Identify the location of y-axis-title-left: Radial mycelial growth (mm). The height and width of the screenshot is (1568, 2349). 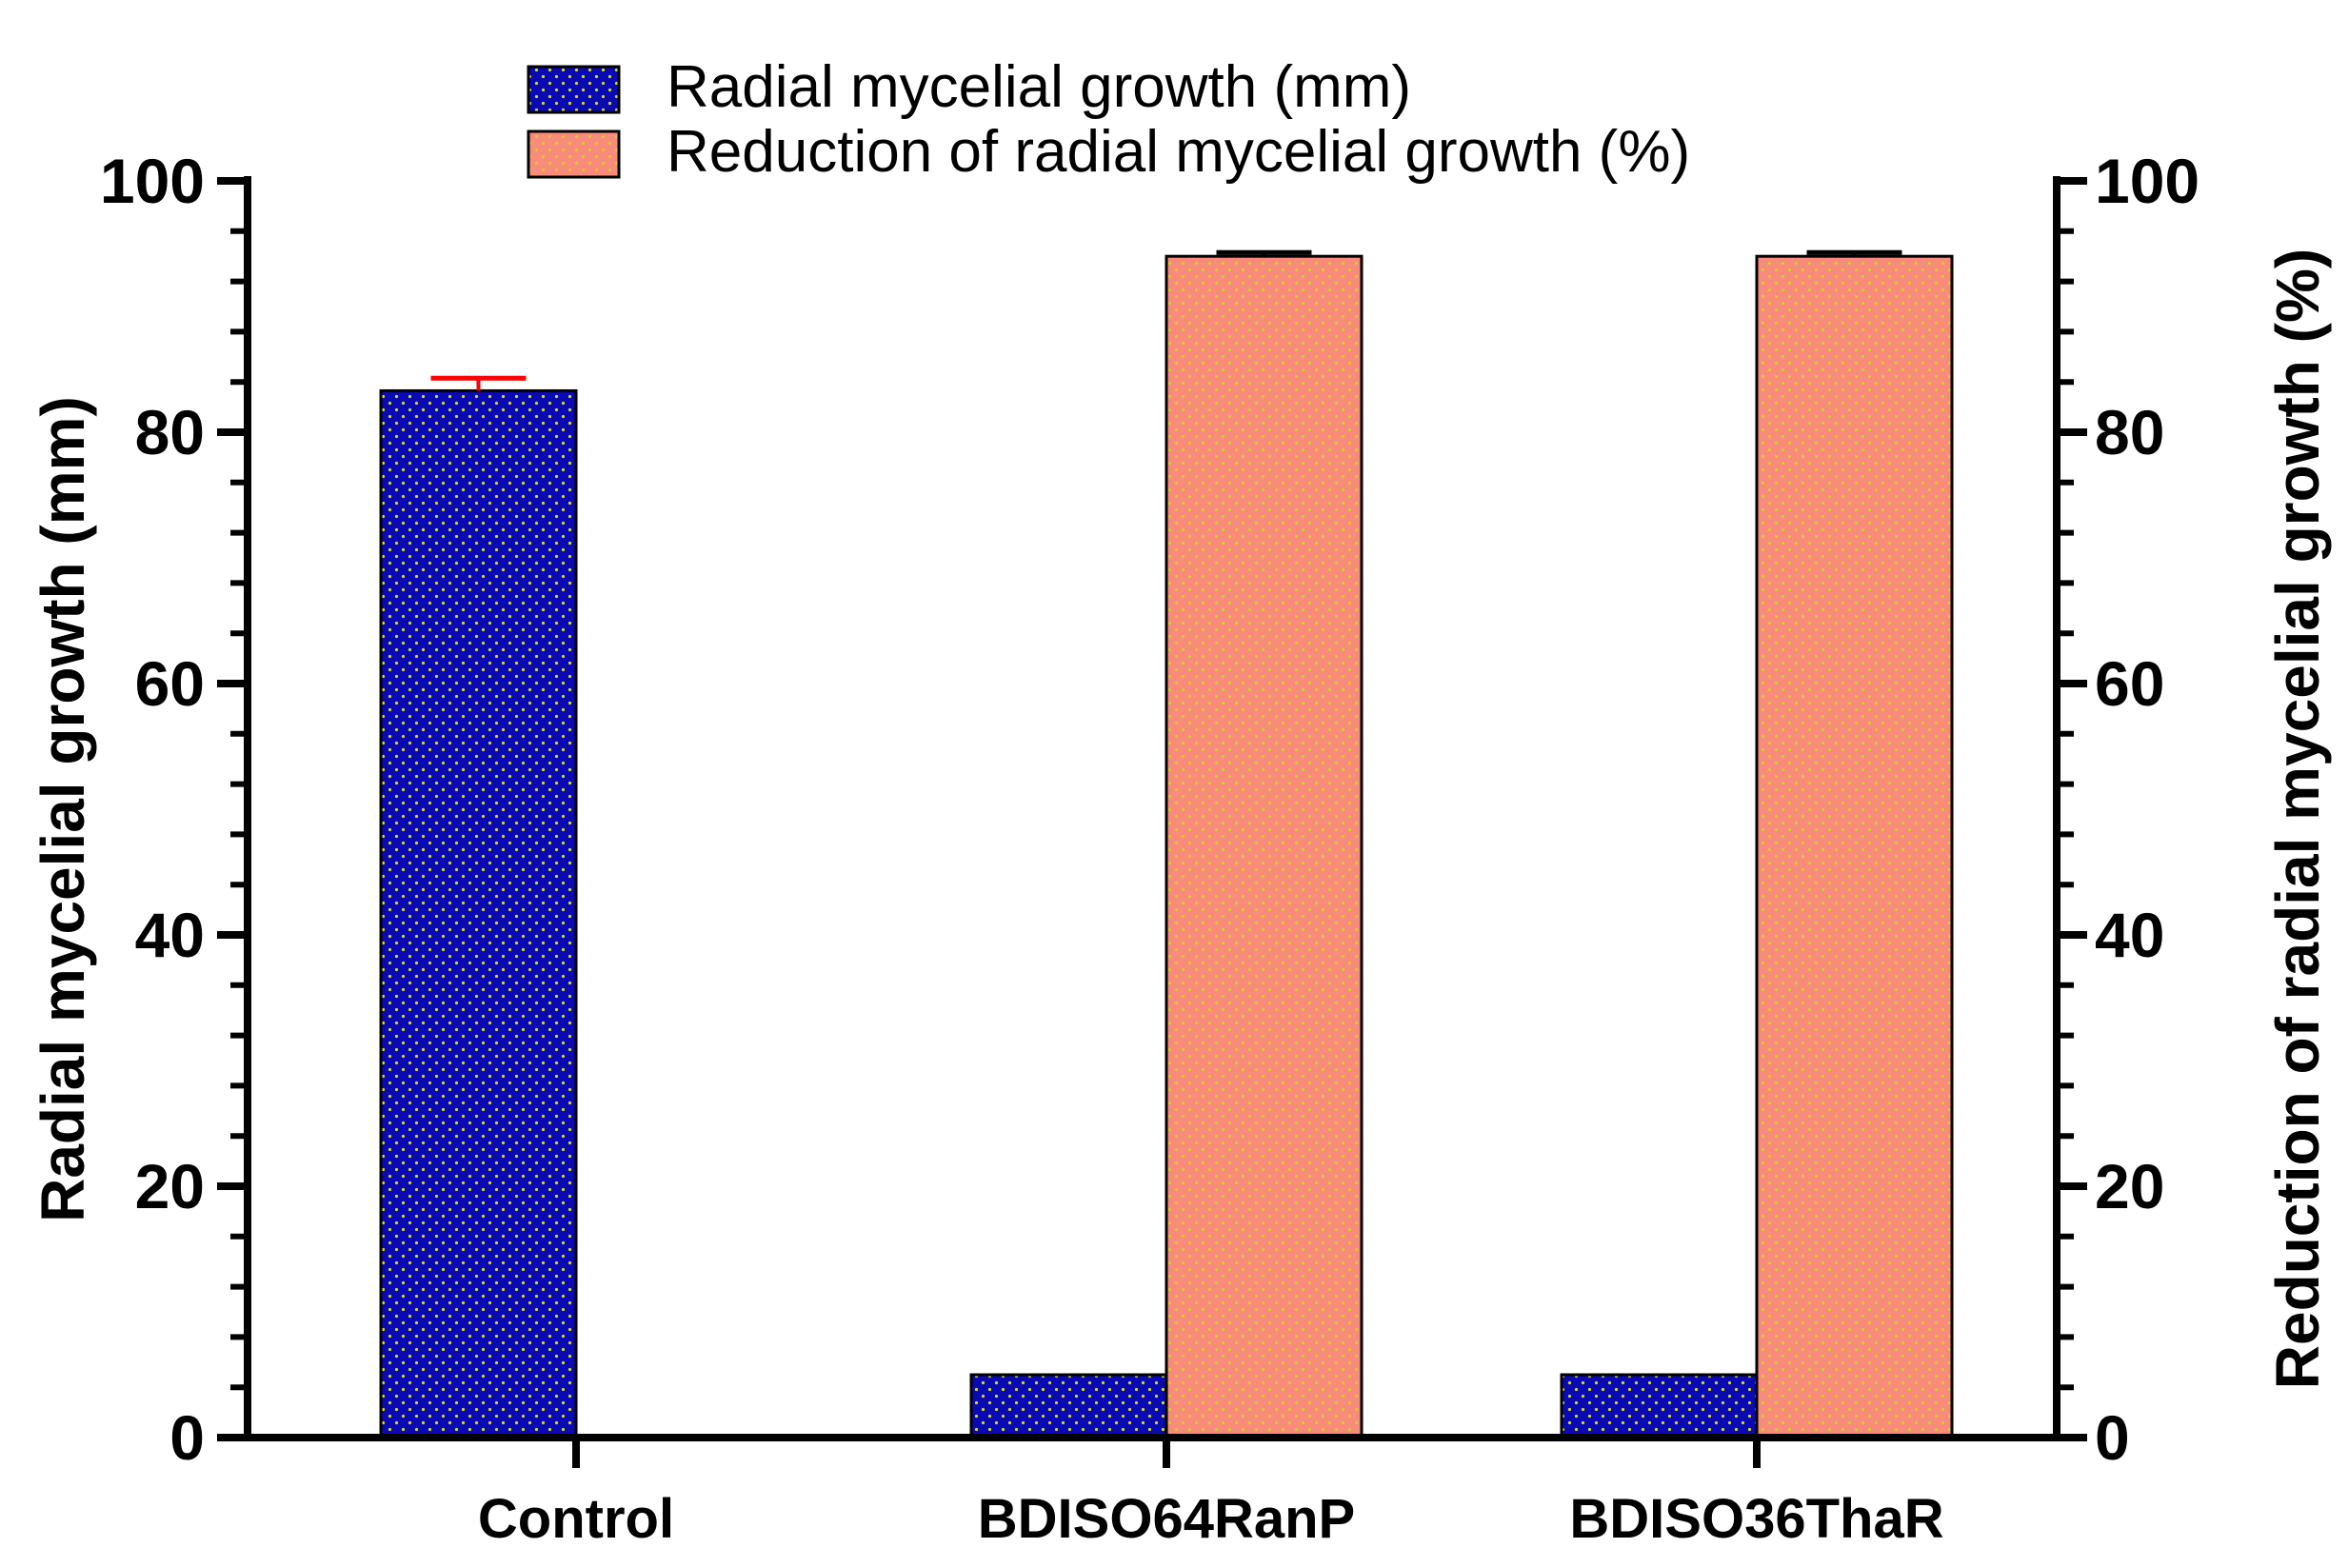
(63, 809).